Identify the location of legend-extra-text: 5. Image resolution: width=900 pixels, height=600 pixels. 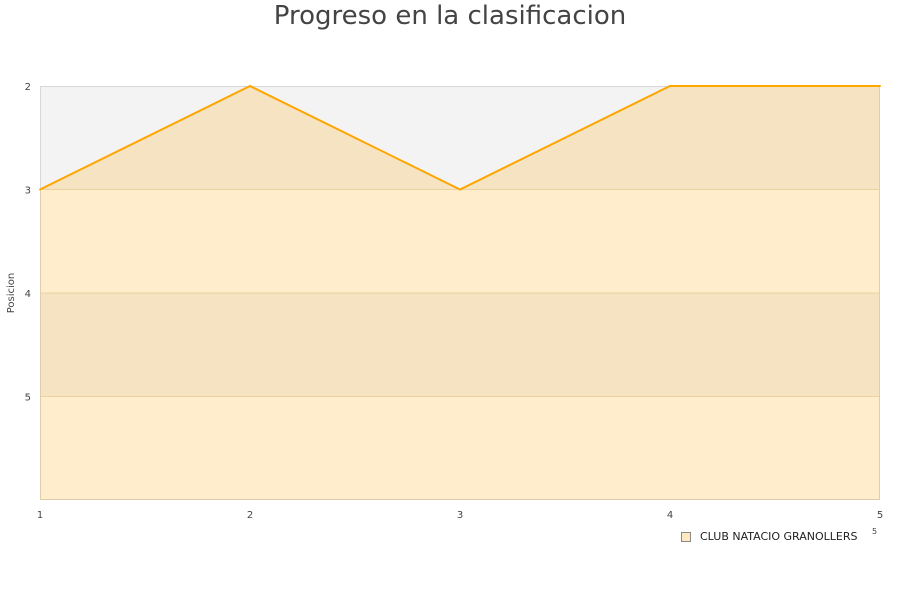
(875, 531).